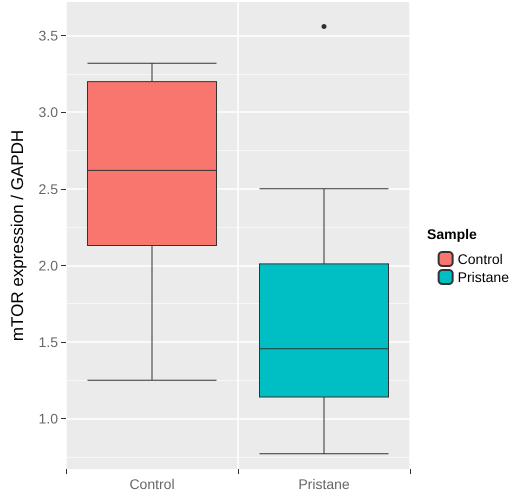 This screenshot has width=522, height=501. What do you see at coordinates (484, 277) in the screenshot?
I see `legend-label: Pristane` at bounding box center [484, 277].